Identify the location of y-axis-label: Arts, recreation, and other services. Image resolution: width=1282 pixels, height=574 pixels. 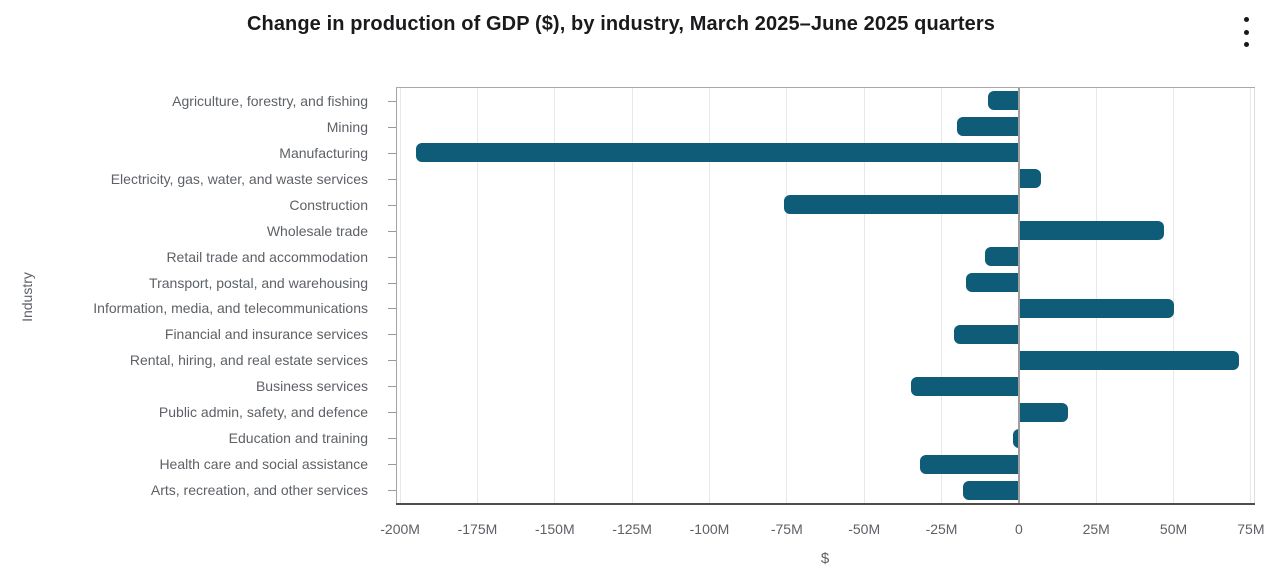
(259, 490).